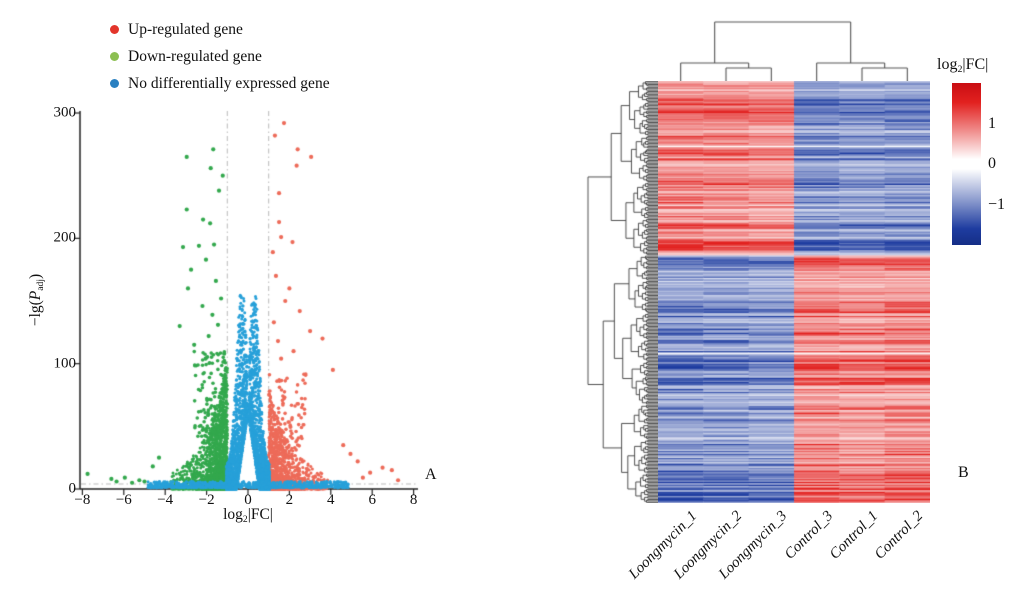 The image size is (1014, 608). What do you see at coordinates (65, 363) in the screenshot?
I see `volcano-y-tick-label: 100` at bounding box center [65, 363].